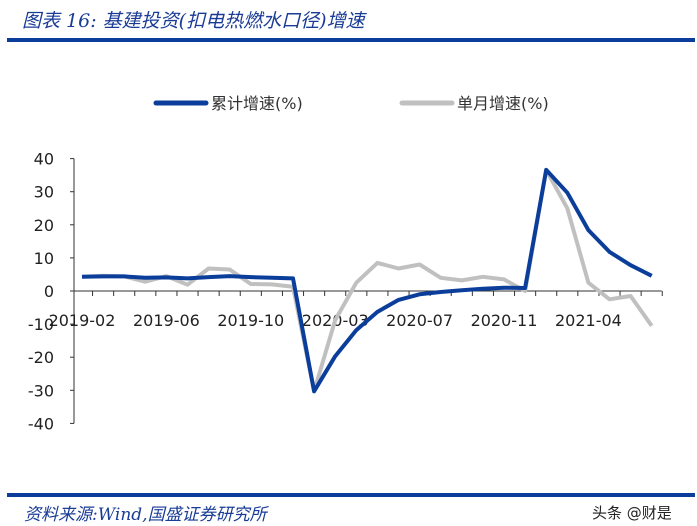 Image resolution: width=697 pixels, height=526 pixels. Describe the element at coordinates (44, 225) in the screenshot. I see `y-tick-label: 20` at that location.